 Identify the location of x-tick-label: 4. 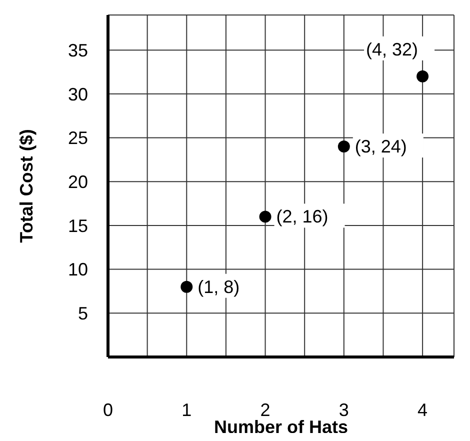
(423, 410).